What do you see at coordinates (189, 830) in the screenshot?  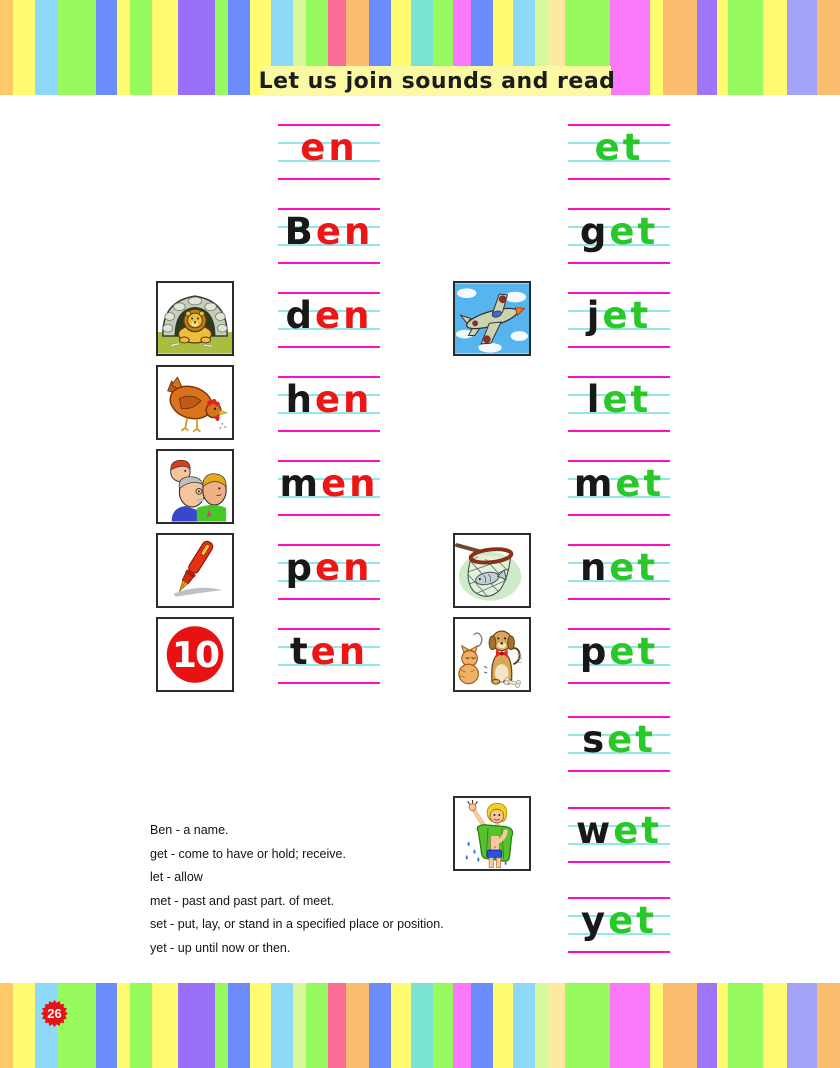 I see `definition-line: Ben - a name.` at bounding box center [189, 830].